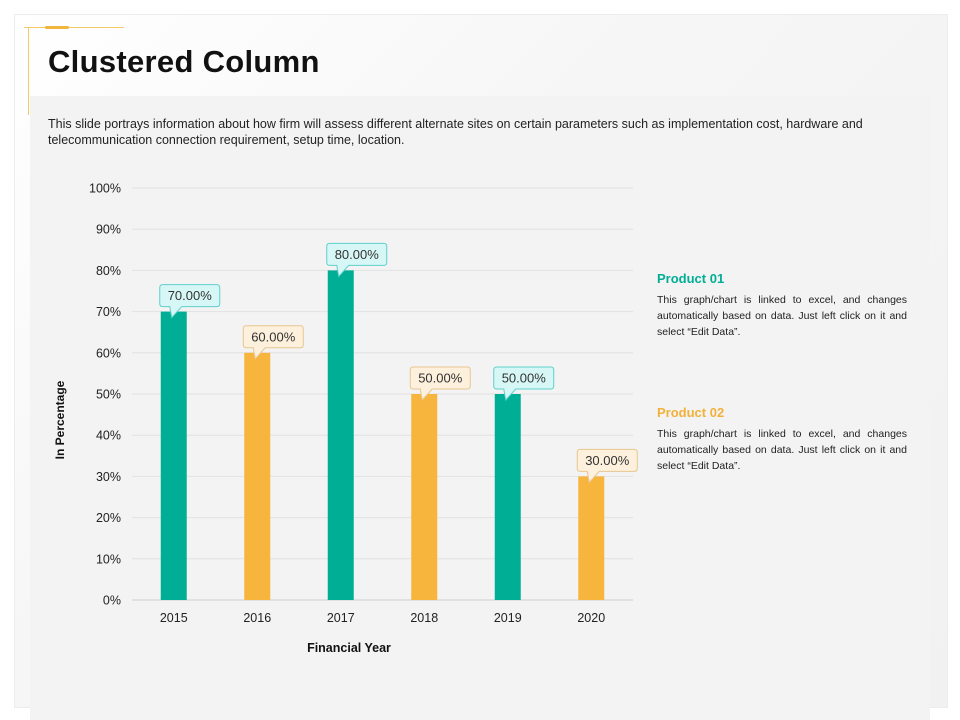  What do you see at coordinates (173, 455) in the screenshot?
I see `bar-2015` at bounding box center [173, 455].